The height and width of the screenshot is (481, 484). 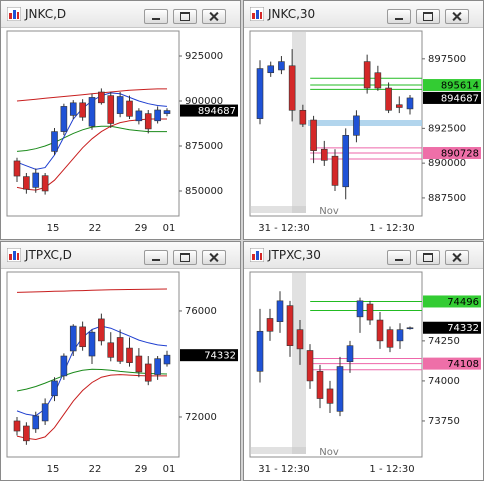 What do you see at coordinates (444, 341) in the screenshot?
I see `y-tick-label: 74250` at bounding box center [444, 341].